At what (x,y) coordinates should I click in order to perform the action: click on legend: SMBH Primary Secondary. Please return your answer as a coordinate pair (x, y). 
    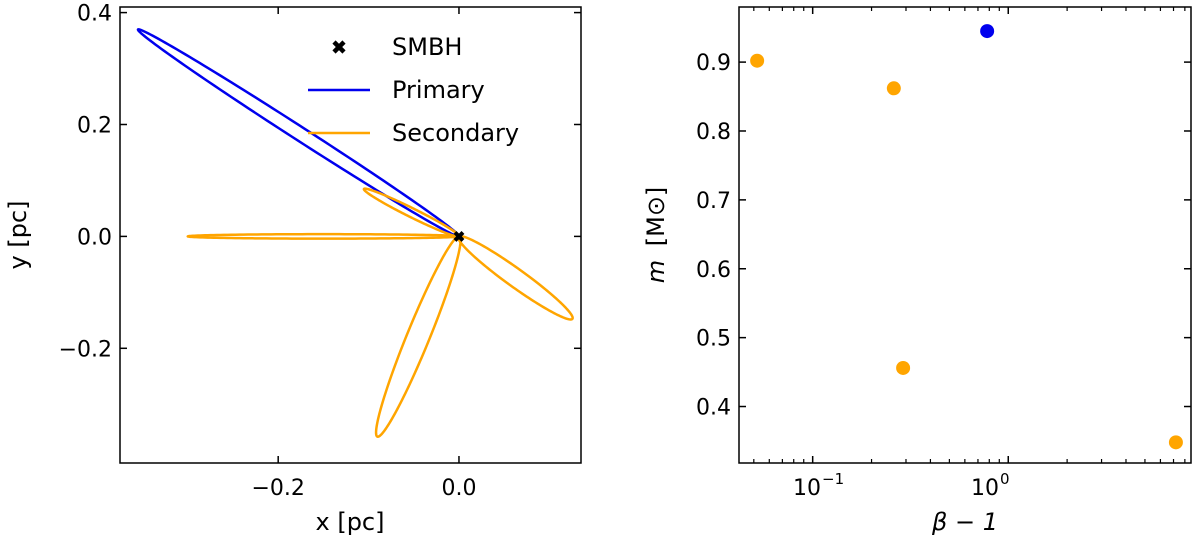
    Looking at the image, I should click on (413, 90).